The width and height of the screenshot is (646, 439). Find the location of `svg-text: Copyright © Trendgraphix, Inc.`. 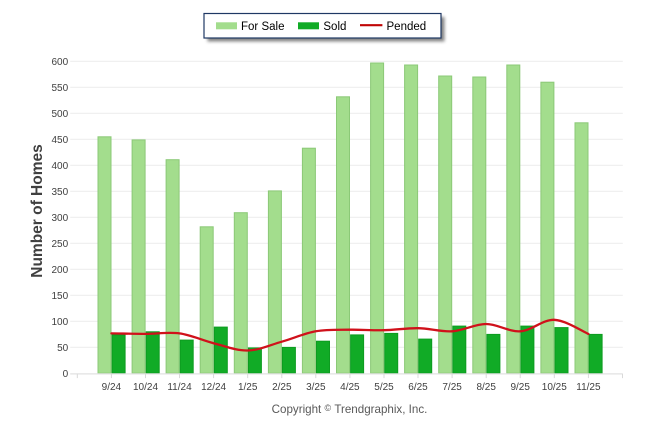

svg-text: Copyright © Trendgraphix, Inc. is located at coordinates (350, 409).